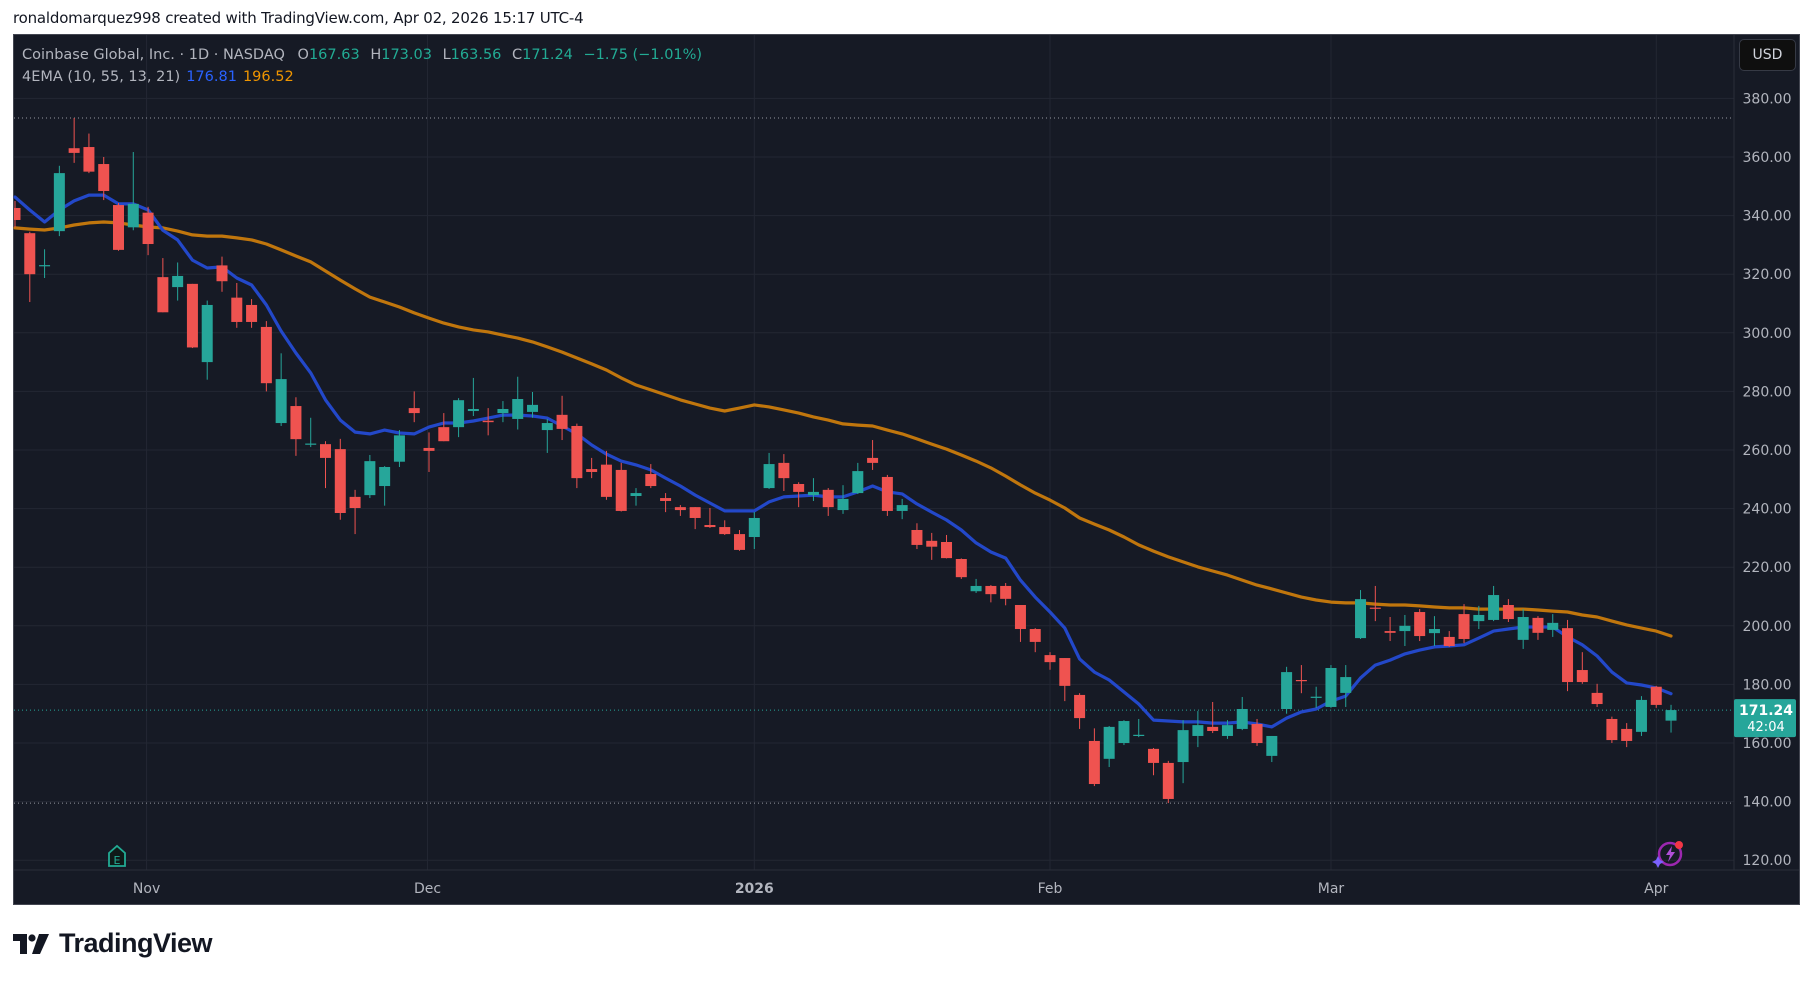 Image resolution: width=1814 pixels, height=981 pixels. What do you see at coordinates (1050, 889) in the screenshot?
I see `time-tick-label: Feb` at bounding box center [1050, 889].